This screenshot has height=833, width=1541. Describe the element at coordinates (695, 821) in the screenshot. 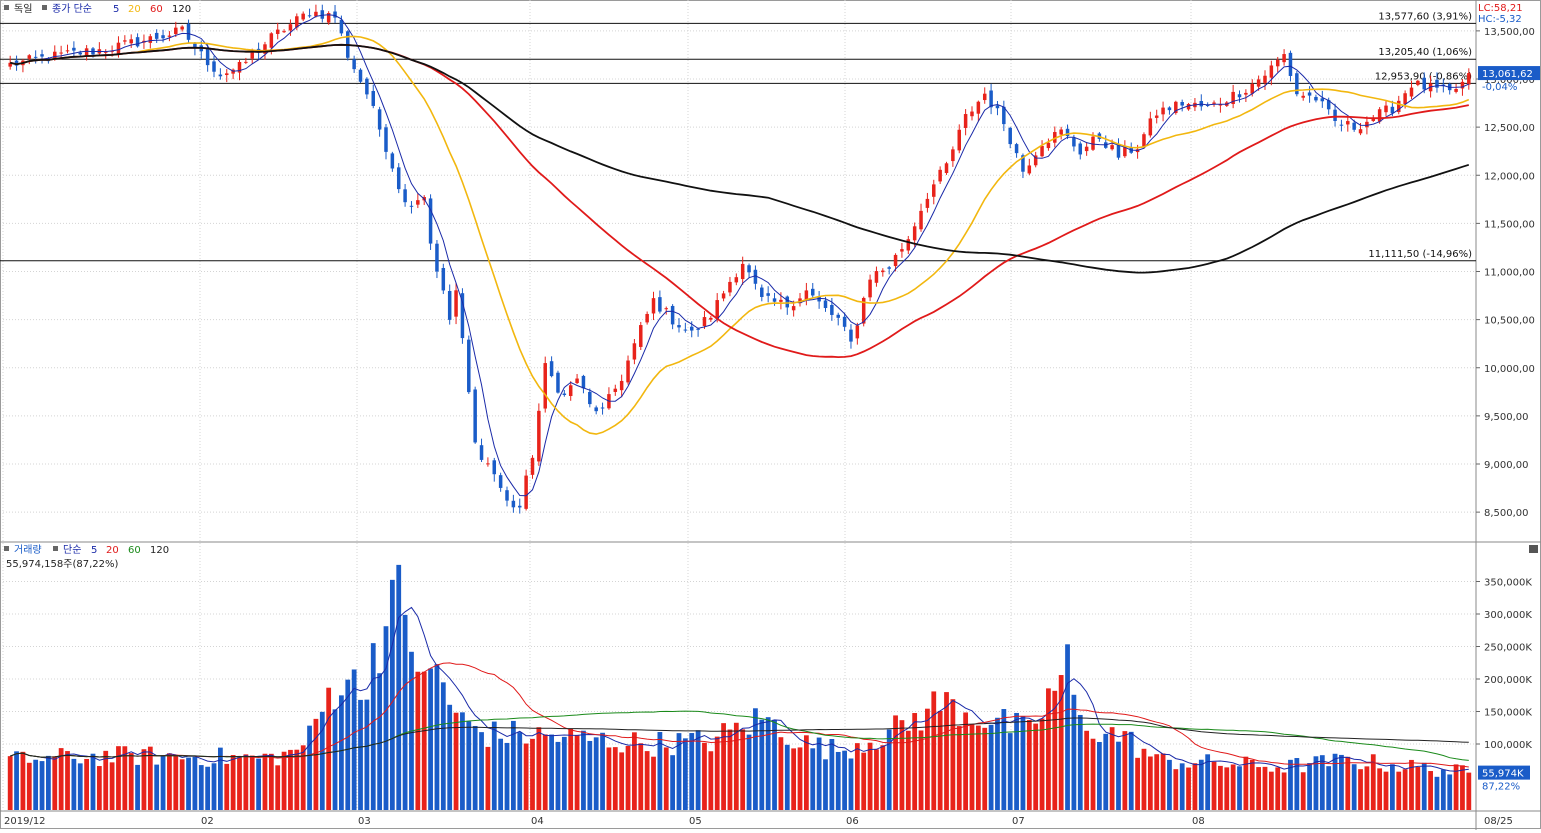

I see `x-tick-label: 05` at that location.